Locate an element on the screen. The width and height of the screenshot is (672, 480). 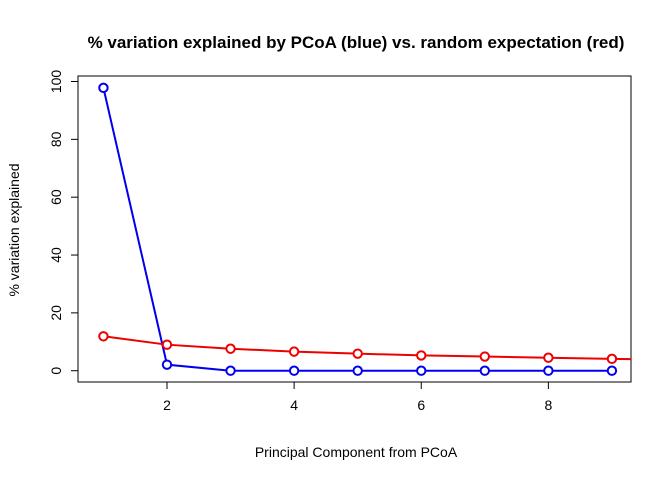
y-axis: 0 20 40 60 80 100 is located at coordinates (63, 222).